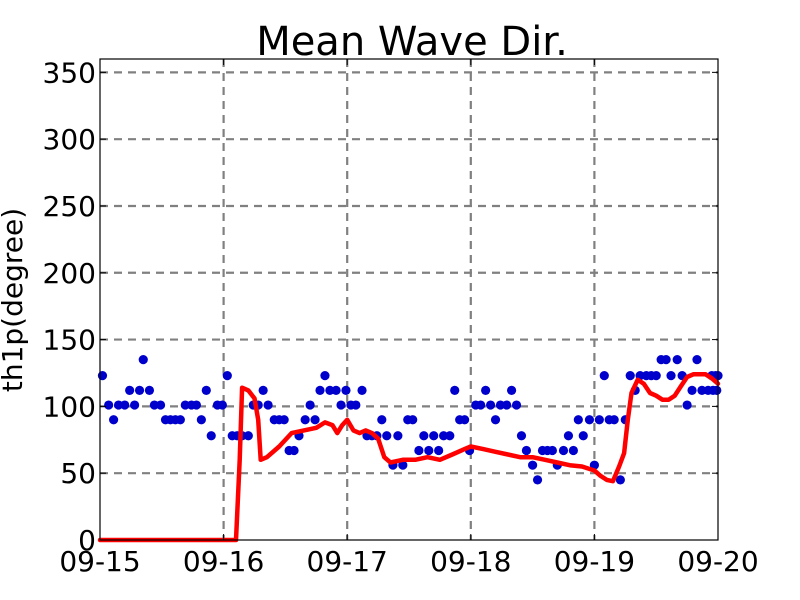  Describe the element at coordinates (78, 473) in the screenshot. I see `y-tick-label: 50` at that location.